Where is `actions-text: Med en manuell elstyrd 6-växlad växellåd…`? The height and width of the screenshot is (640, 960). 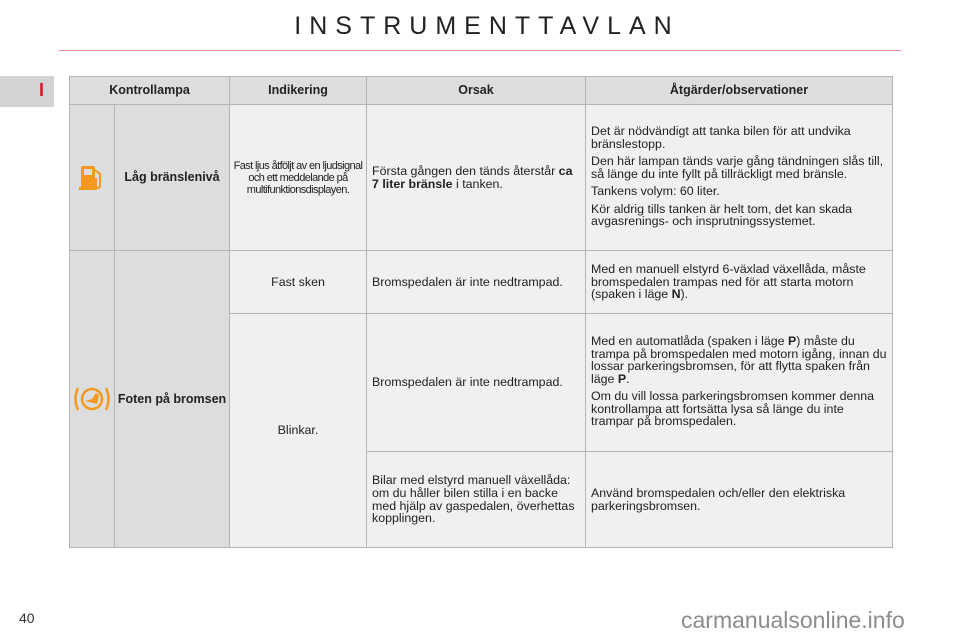
actions-text: Med en manuell elstyrd 6-växlad växellåd… is located at coordinates (739, 282).